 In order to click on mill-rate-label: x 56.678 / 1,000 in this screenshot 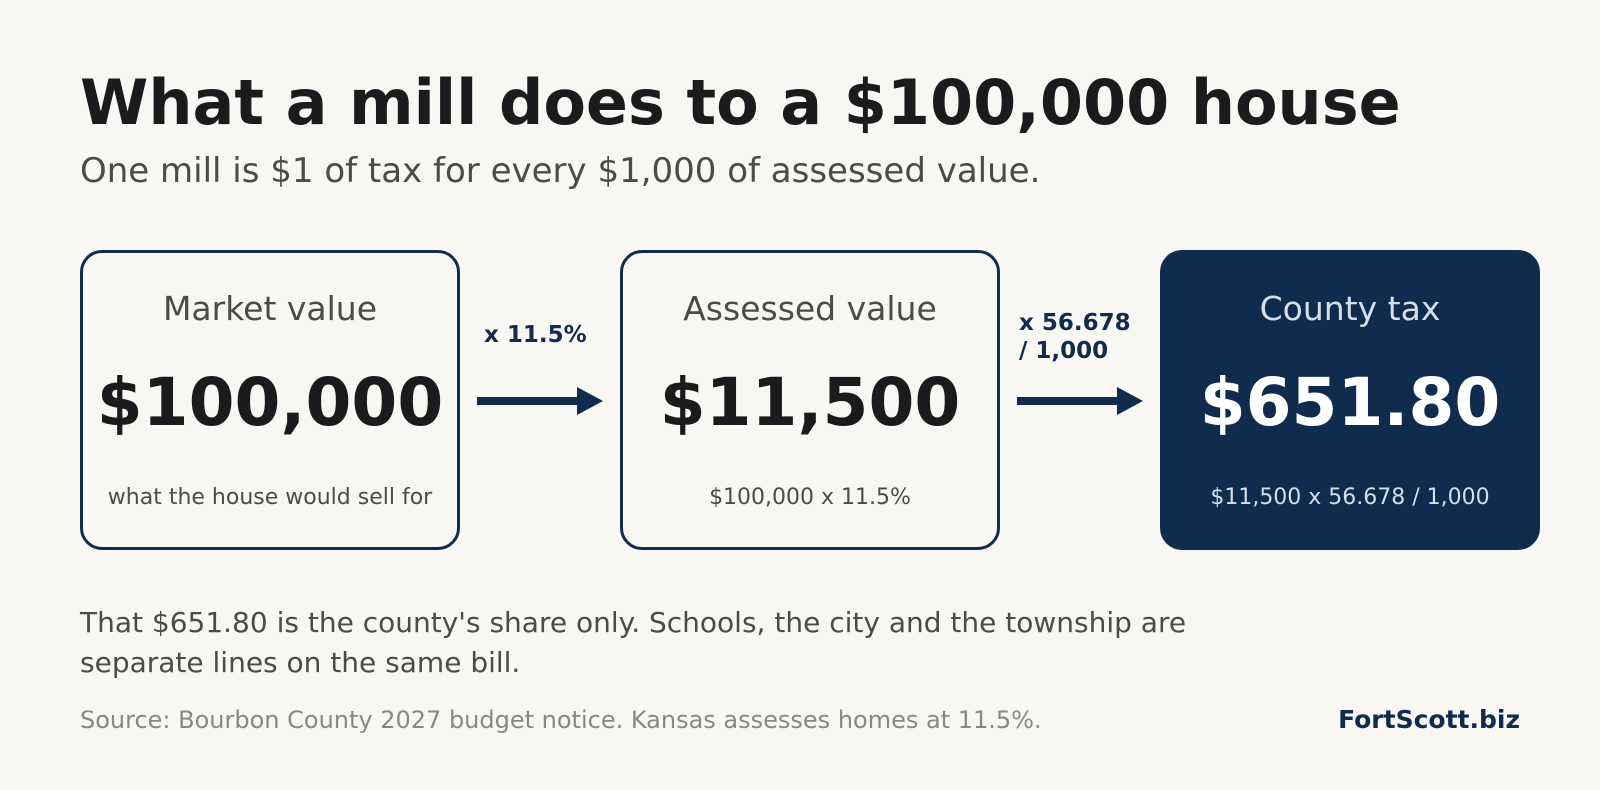, I will do `click(1075, 337)`.